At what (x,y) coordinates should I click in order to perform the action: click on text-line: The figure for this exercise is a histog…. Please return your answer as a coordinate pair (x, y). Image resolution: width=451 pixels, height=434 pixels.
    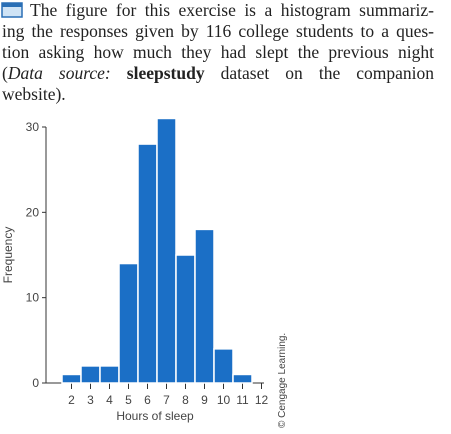
    Looking at the image, I should click on (232, 10).